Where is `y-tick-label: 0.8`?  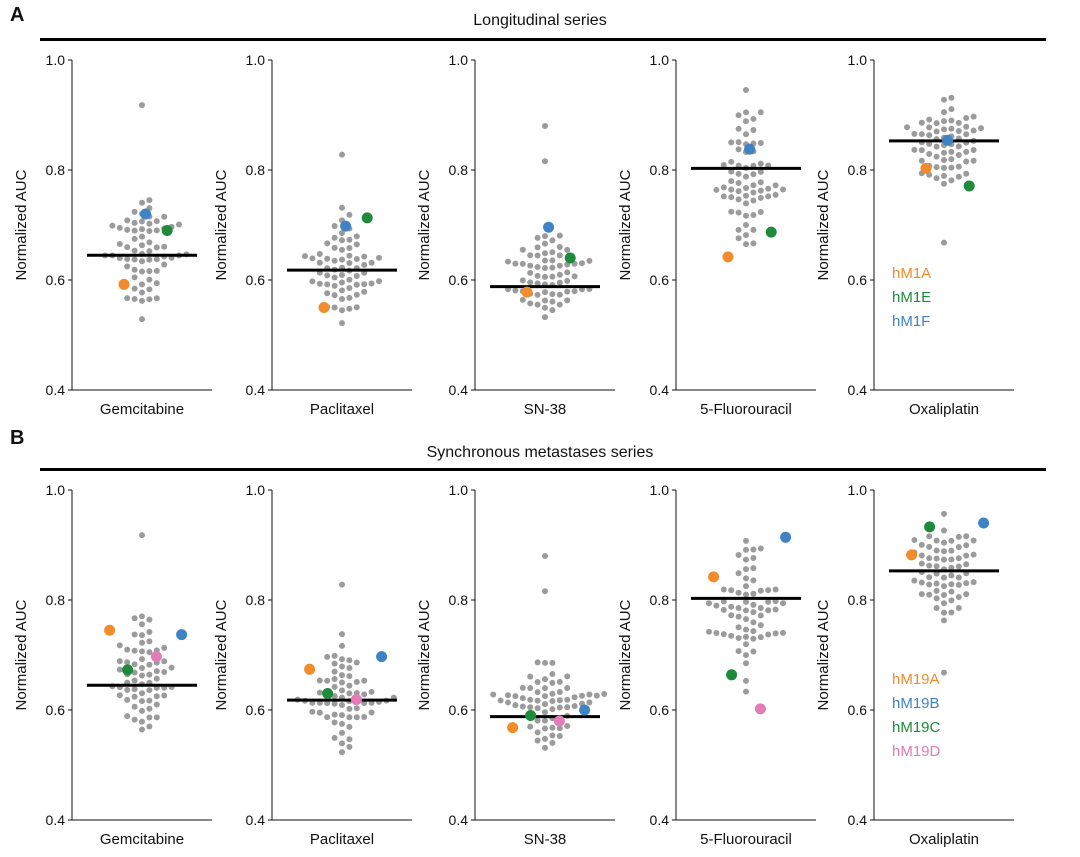 y-tick-label: 0.8 is located at coordinates (858, 600).